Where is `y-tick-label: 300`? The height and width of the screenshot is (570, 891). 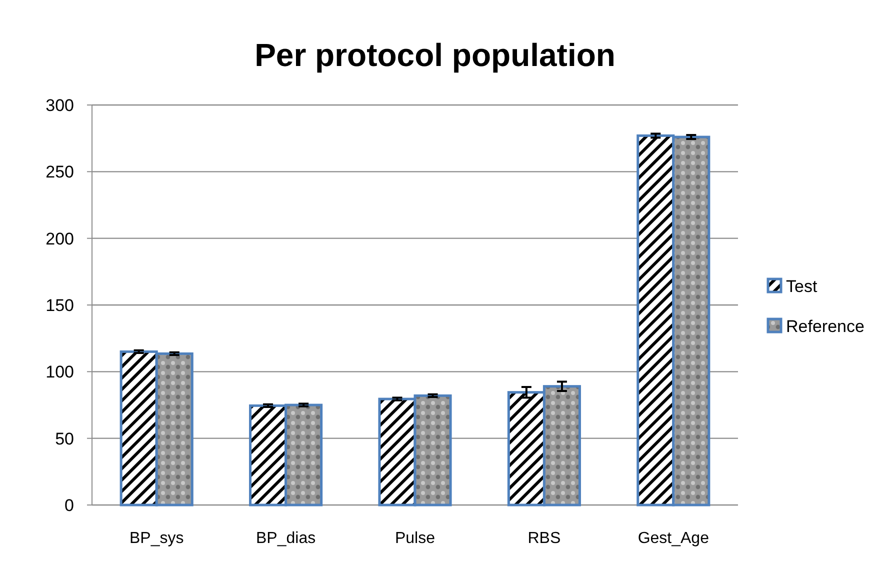
y-tick-label: 300 is located at coordinates (60, 105).